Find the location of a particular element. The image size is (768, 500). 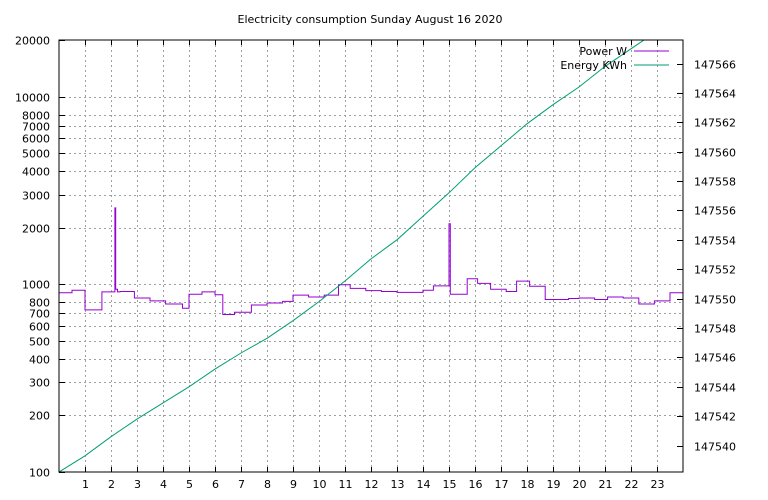

y-tick-label: 700 is located at coordinates (39, 314).